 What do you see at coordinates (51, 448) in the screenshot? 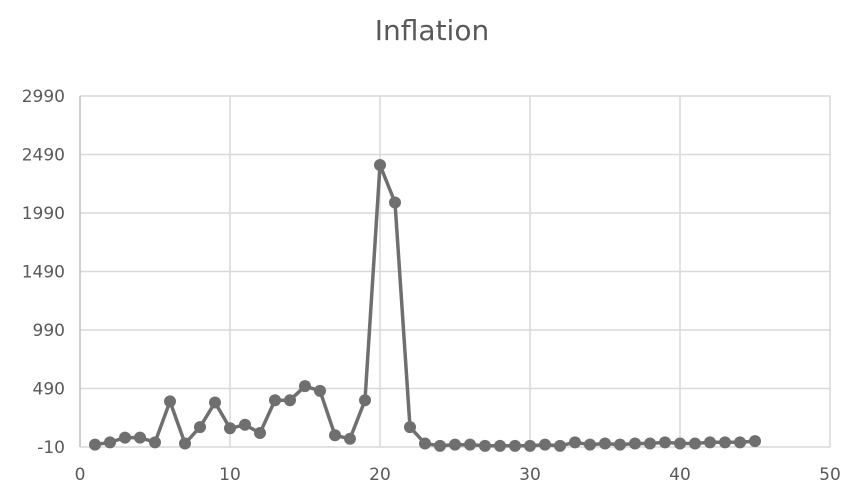
I see `y-tick-label: -10` at bounding box center [51, 448].